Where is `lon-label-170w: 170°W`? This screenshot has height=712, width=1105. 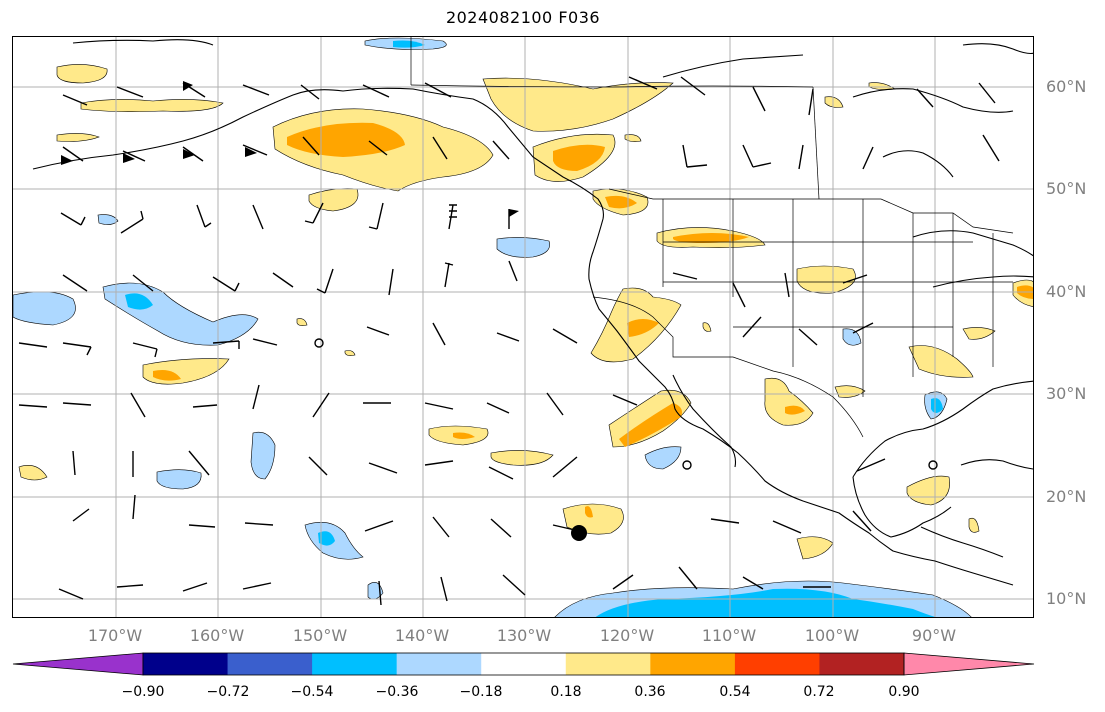 lon-label-170w: 170°W is located at coordinates (115, 635).